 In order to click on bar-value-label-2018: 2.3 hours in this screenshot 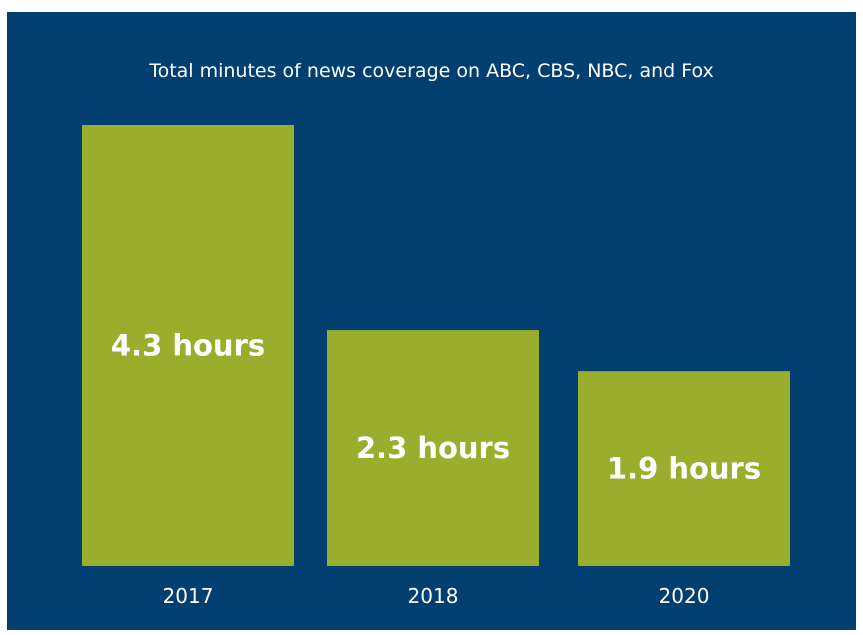, I will do `click(433, 448)`.